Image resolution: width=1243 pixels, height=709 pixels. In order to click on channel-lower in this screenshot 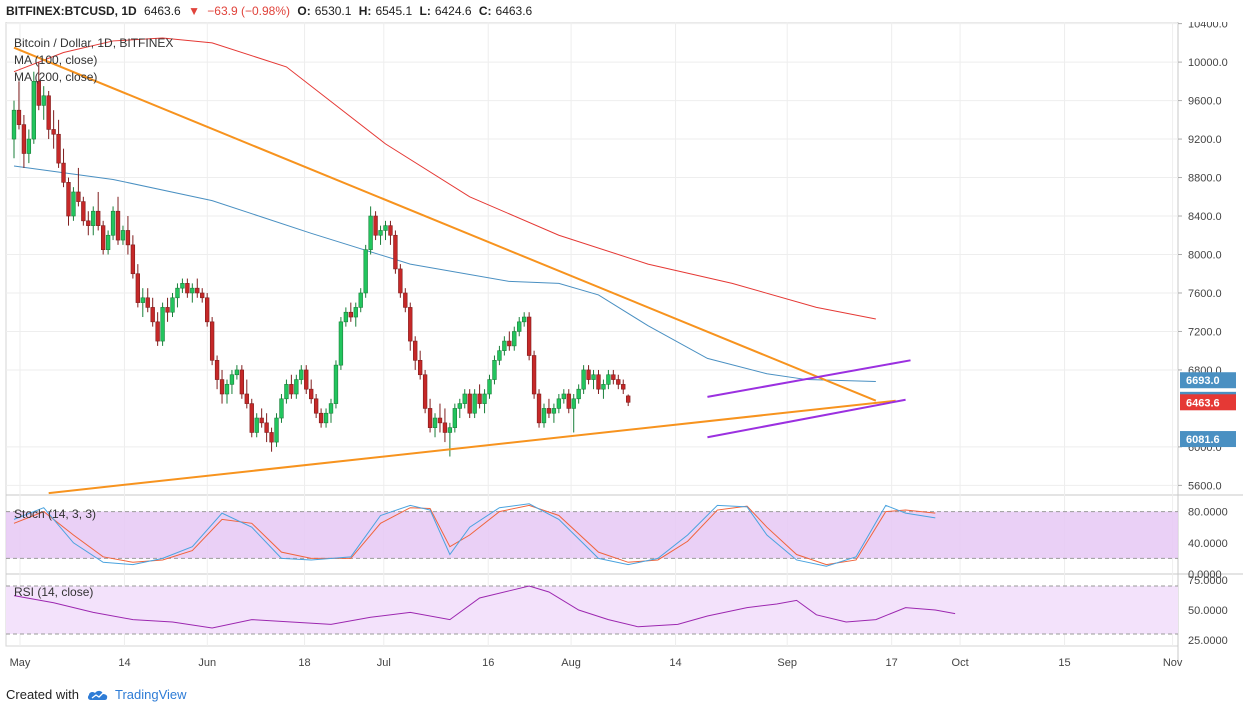, I will do `click(806, 418)`.